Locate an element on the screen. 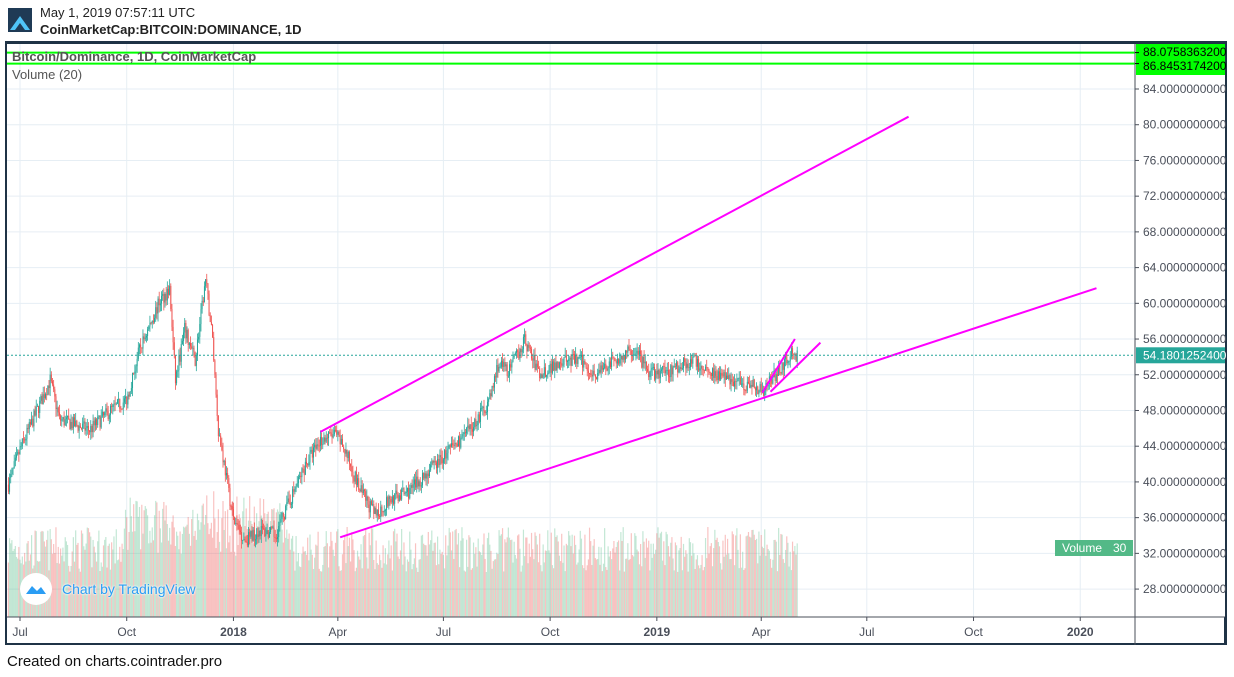 Image resolution: width=1234 pixels, height=677 pixels. tradingview-watermark: Chart by TradingView is located at coordinates (108, 589).